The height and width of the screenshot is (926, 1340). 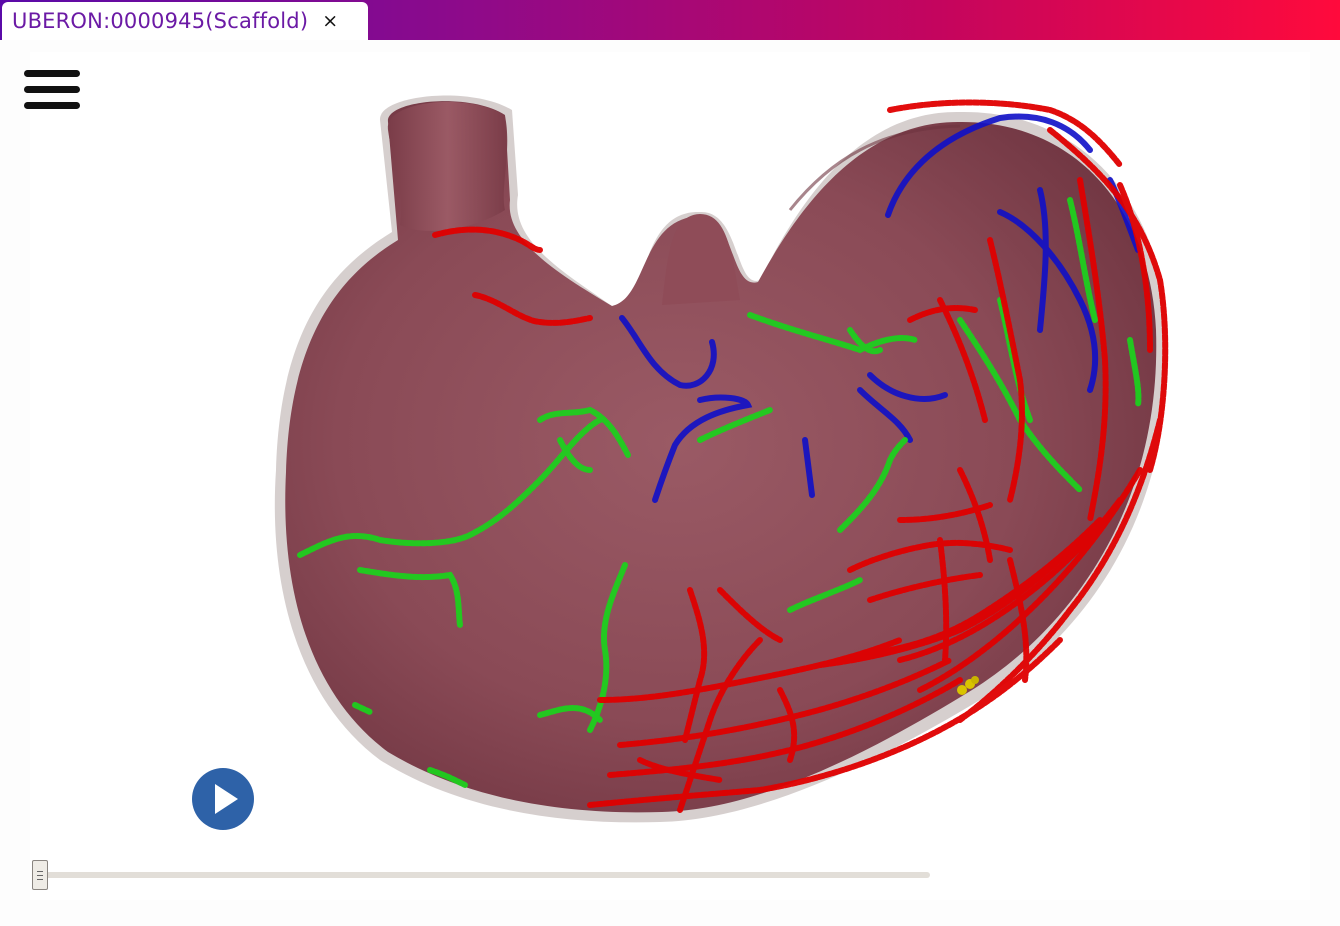 What do you see at coordinates (223, 799) in the screenshot?
I see `play-button` at bounding box center [223, 799].